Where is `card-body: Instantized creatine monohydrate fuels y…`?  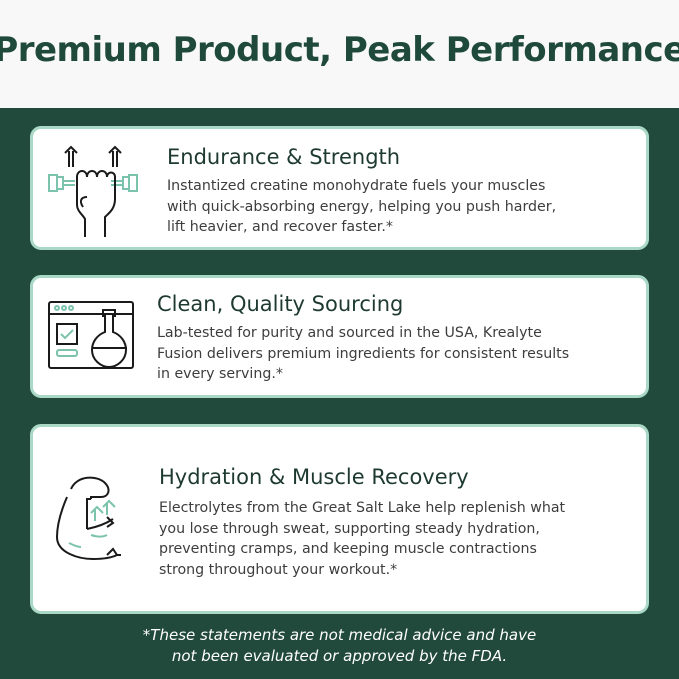 card-body: Instantized creatine monohydrate fuels y… is located at coordinates (361, 207).